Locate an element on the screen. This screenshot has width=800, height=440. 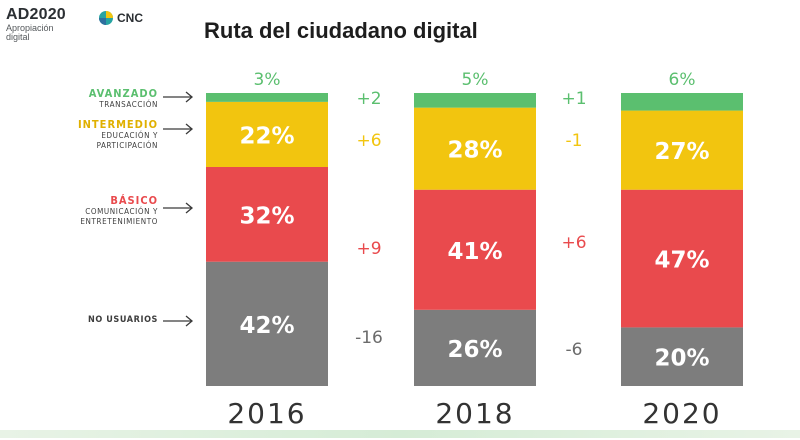
legend-basico-sub1: COMUNICACIÓN Y is located at coordinates (121, 211).